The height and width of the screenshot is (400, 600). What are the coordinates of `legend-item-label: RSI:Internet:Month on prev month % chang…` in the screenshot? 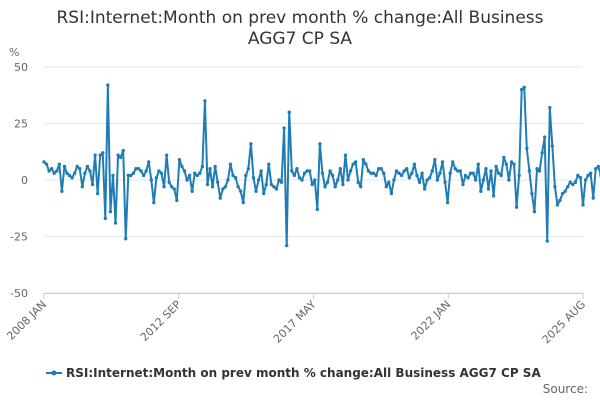 It's located at (303, 373).